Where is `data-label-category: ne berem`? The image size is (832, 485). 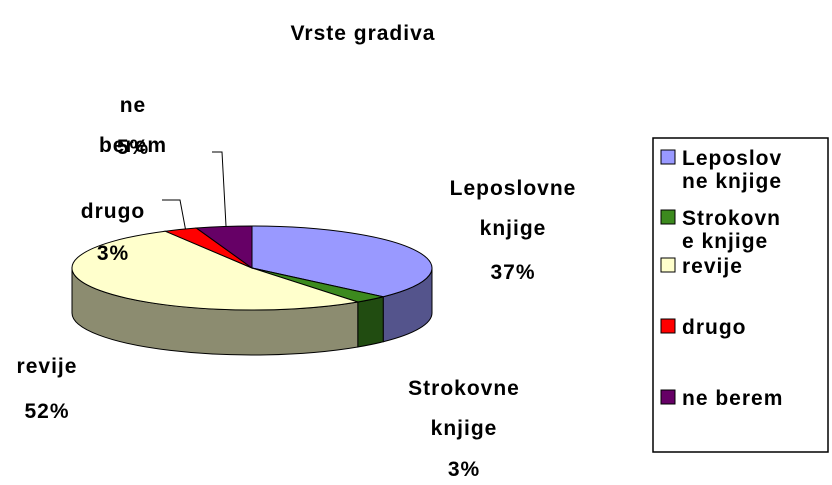
data-label-category: ne berem is located at coordinates (133, 125).